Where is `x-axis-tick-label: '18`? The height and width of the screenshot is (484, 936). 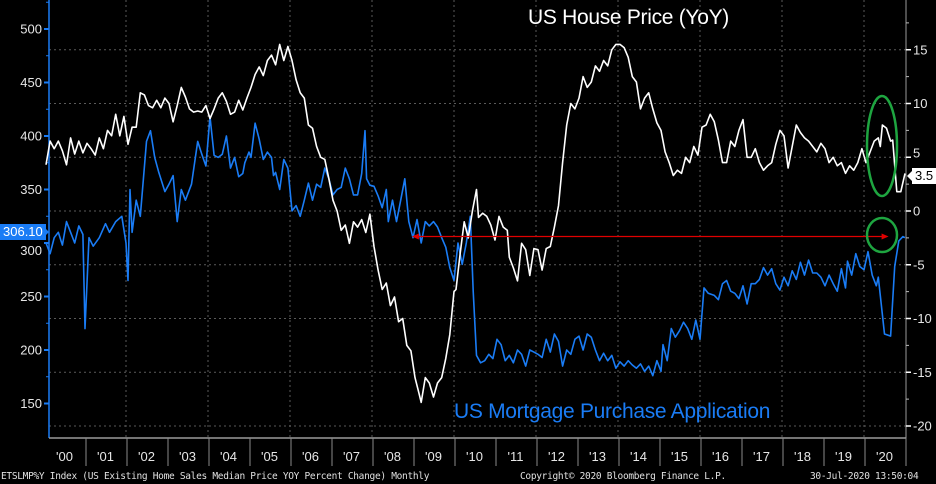 x-axis-tick-label: '18 is located at coordinates (802, 456).